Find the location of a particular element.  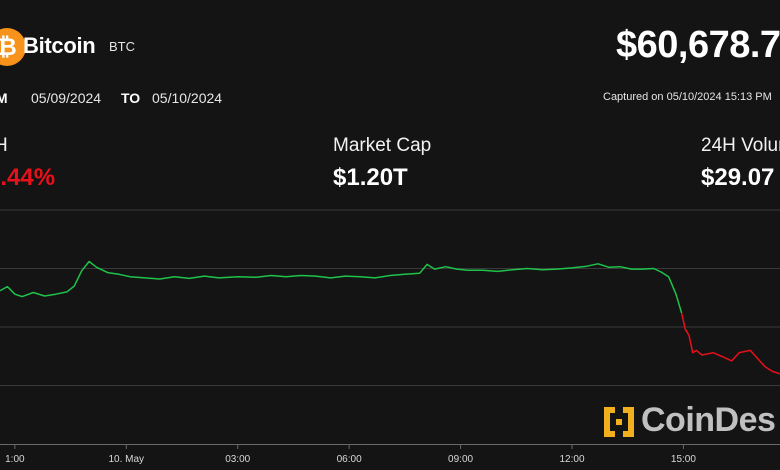

volume-24h-label: 24H Volum is located at coordinates (740, 145).